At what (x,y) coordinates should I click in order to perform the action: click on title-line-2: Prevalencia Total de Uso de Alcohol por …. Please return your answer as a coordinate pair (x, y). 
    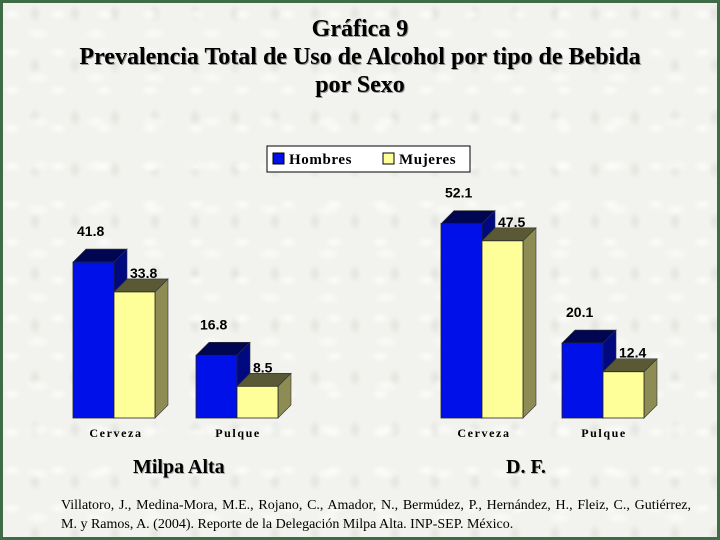
    Looking at the image, I should click on (360, 57).